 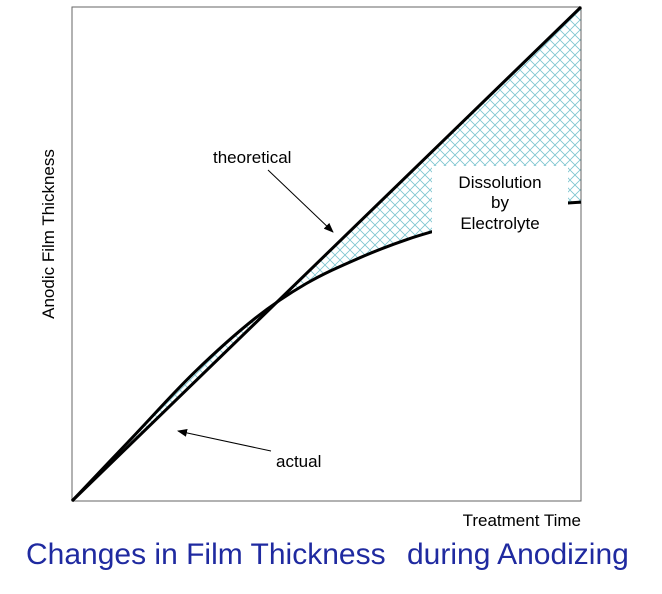 I want to click on x-axis-label: Treatment Time, so click(x=522, y=520).